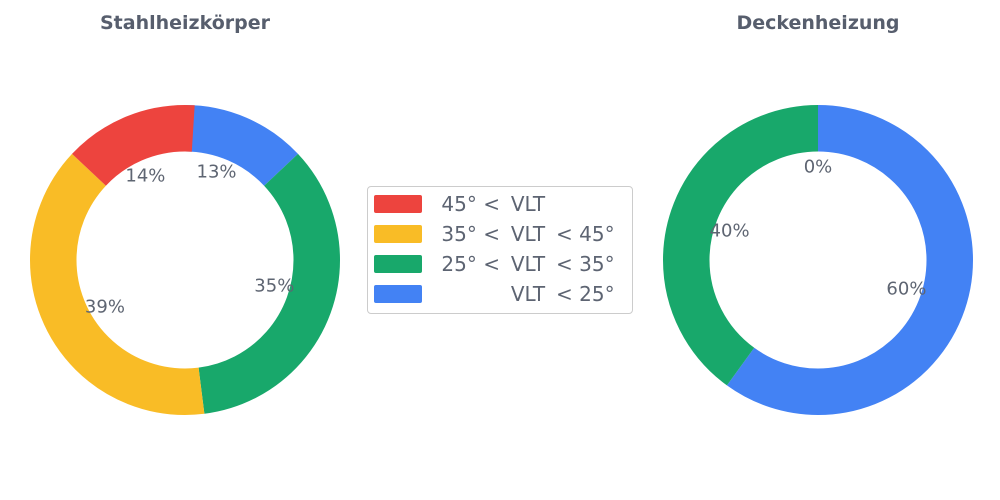 This screenshot has height=500, width=1000. Describe the element at coordinates (818, 23) in the screenshot. I see `chart-title-deckenheizung: Deckenheizung` at that location.